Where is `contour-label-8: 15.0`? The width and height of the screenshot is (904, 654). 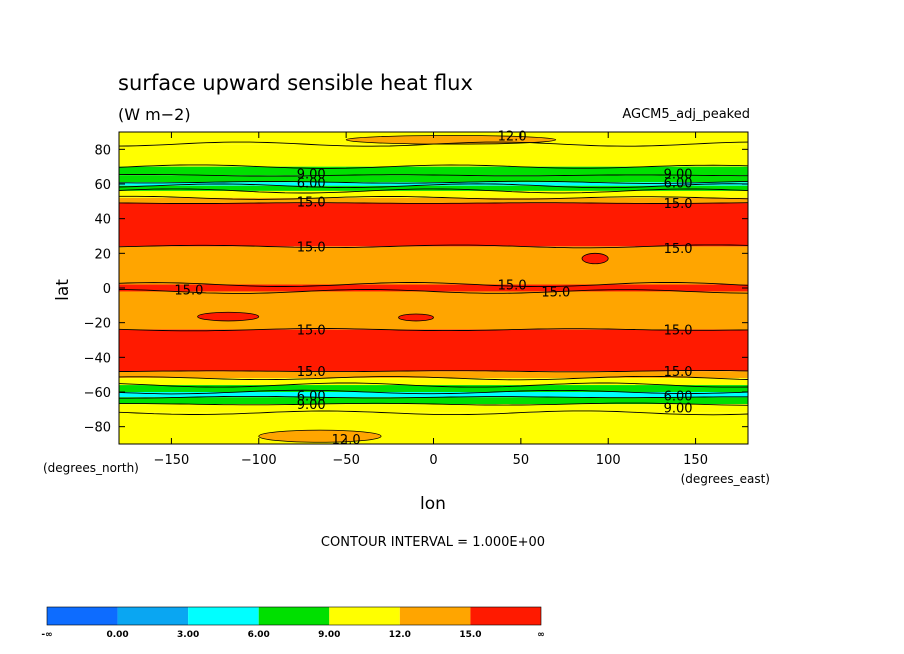
contour-label-8: 15.0 is located at coordinates (678, 249).